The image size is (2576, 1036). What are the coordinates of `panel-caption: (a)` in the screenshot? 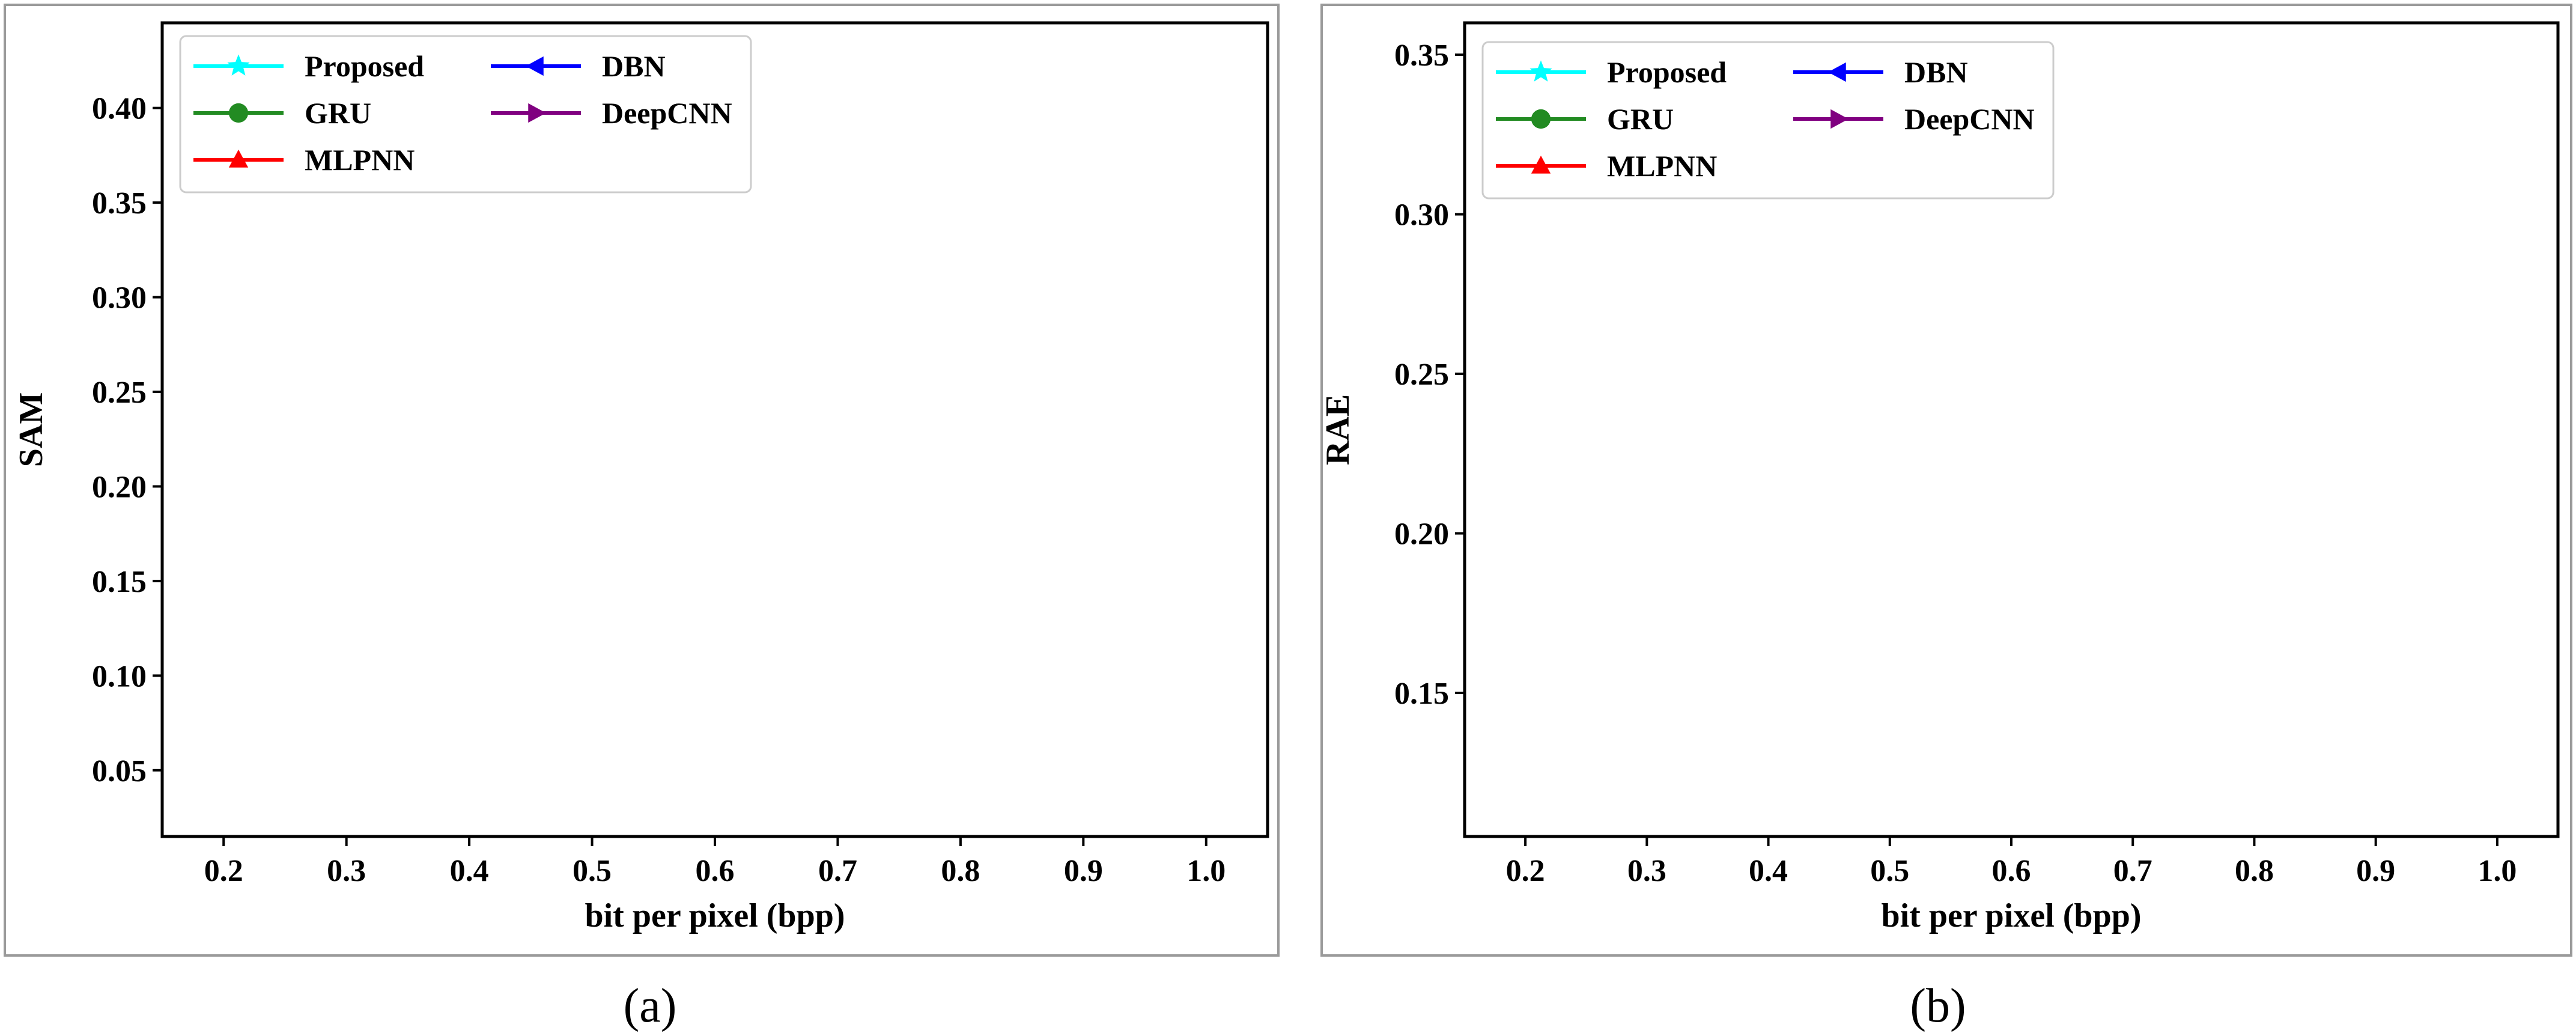 It's located at (650, 1006).